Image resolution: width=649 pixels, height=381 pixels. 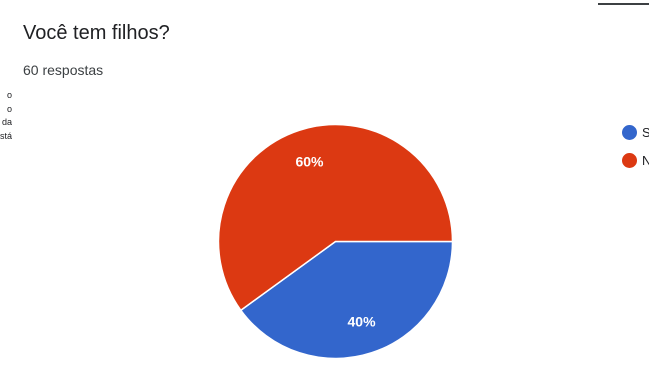 I want to click on chart-legend: S N, so click(x=635, y=152).